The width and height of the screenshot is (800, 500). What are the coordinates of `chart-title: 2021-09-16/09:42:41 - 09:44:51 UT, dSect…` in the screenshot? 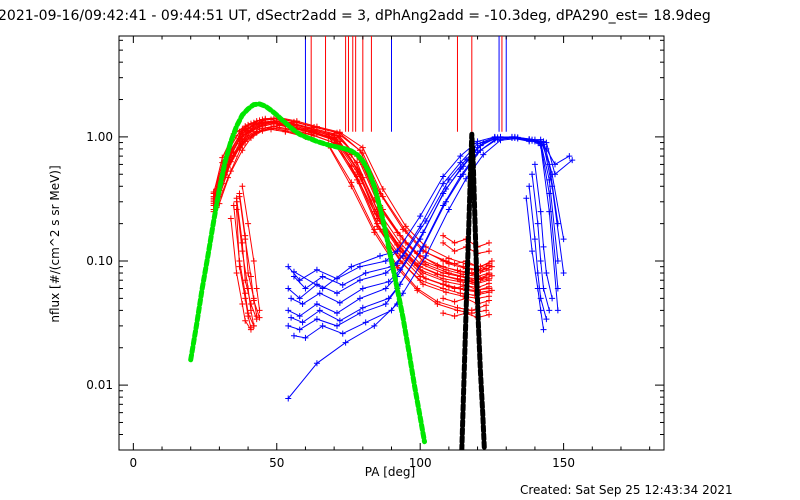 It's located at (355, 16).